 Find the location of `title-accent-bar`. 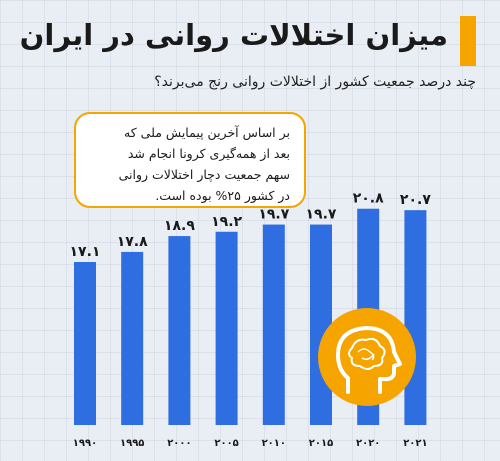

title-accent-bar is located at coordinates (468, 41).